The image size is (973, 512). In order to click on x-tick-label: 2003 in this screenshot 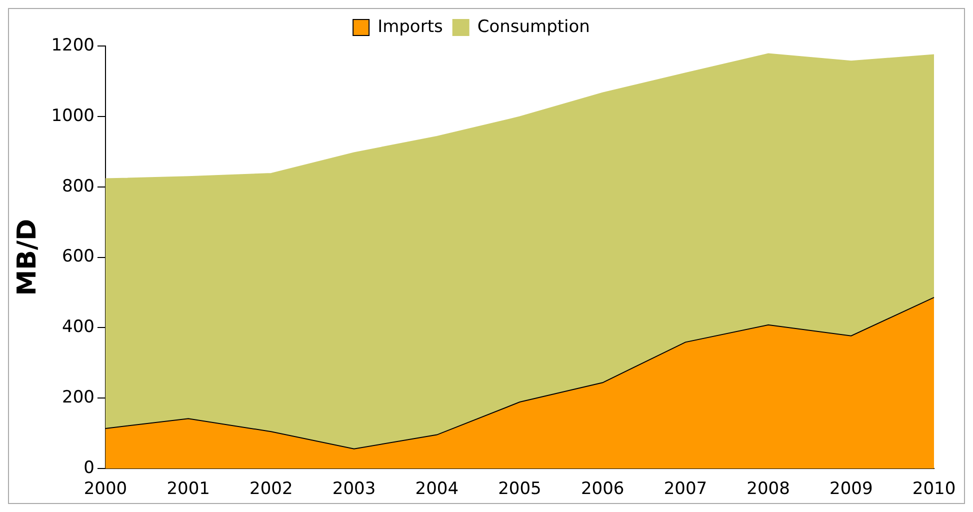, I will do `click(354, 489)`.